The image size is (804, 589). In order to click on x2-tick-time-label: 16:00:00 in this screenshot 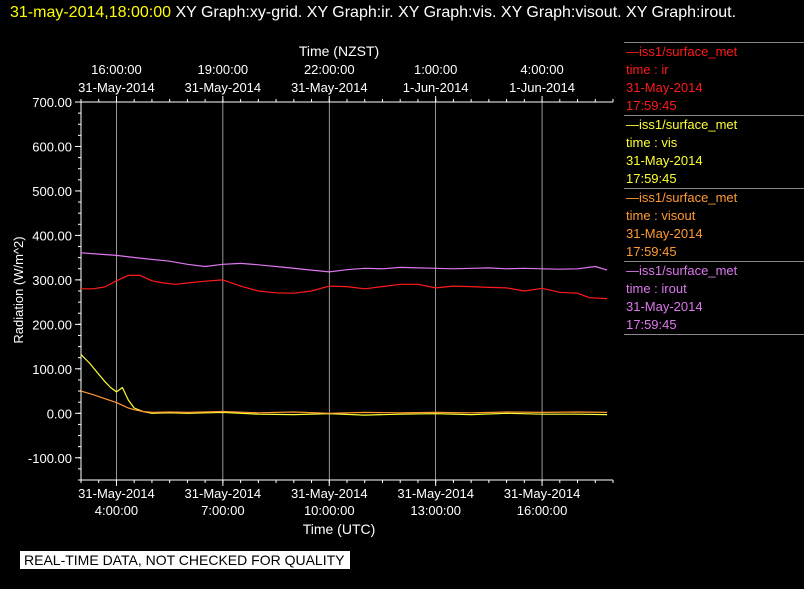, I will do `click(116, 69)`.